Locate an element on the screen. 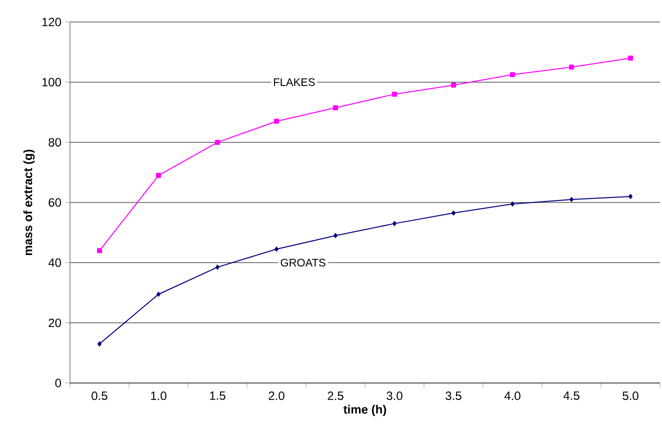 The height and width of the screenshot is (447, 662). x-tick-label: 2.5 is located at coordinates (336, 396).